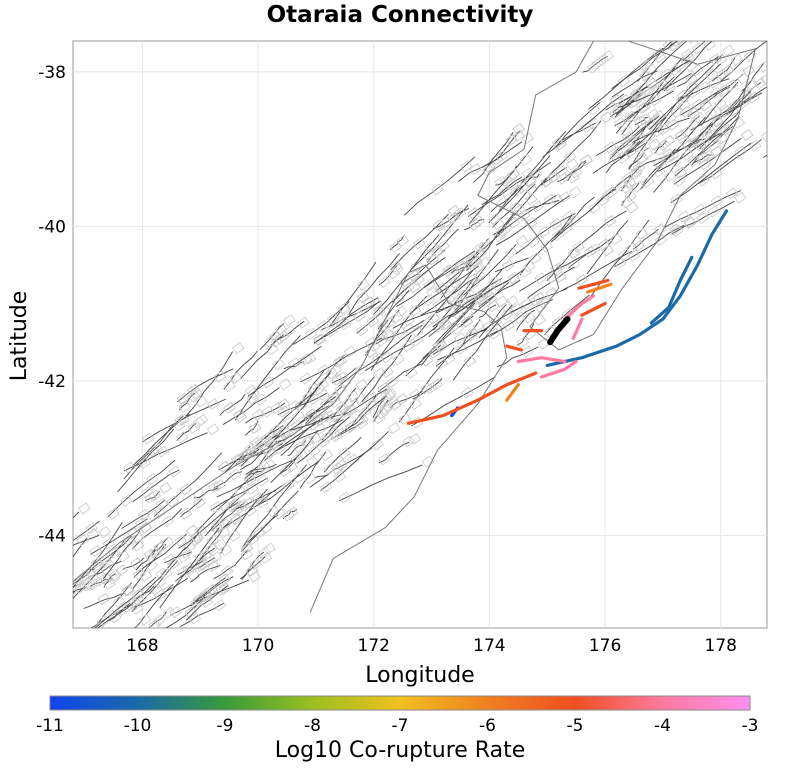 Image resolution: width=800 pixels, height=776 pixels. I want to click on colorbar-tick-label: -9, so click(225, 726).